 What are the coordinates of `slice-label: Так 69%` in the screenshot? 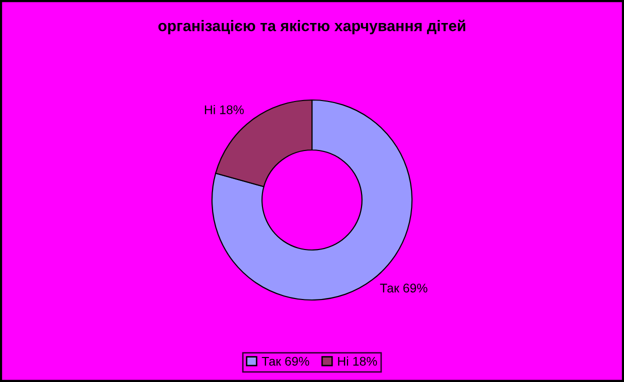 It's located at (404, 288).